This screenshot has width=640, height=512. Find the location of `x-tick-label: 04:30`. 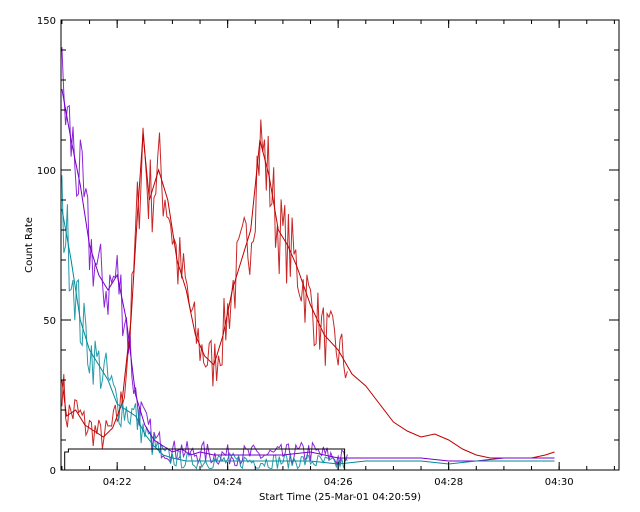

x-tick-label: 04:30 is located at coordinates (559, 482).